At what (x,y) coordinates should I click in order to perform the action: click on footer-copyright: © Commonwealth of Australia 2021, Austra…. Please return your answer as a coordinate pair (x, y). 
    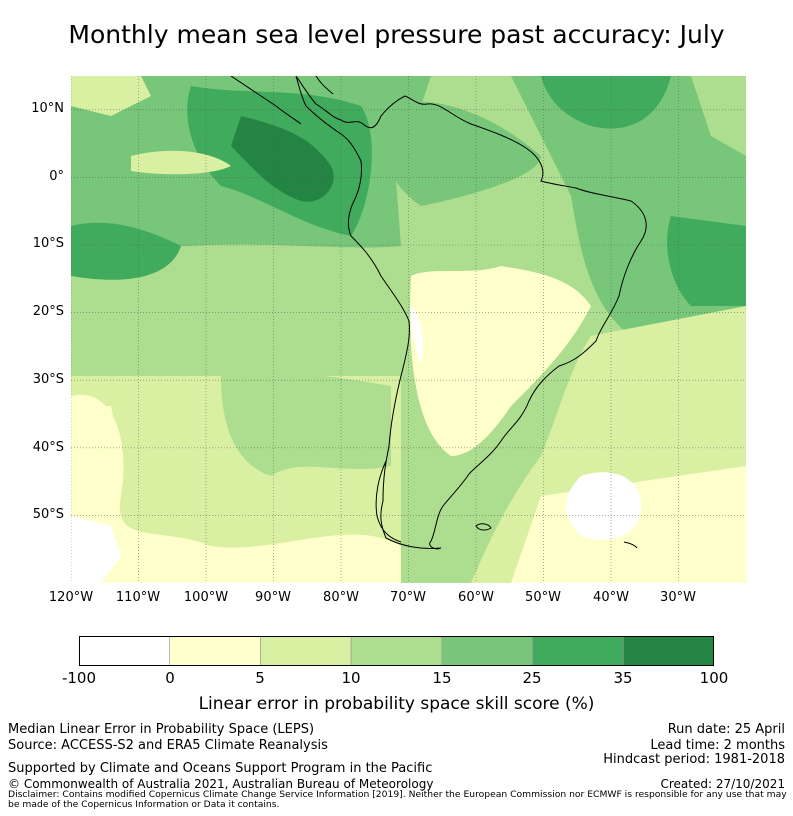
    Looking at the image, I should click on (221, 784).